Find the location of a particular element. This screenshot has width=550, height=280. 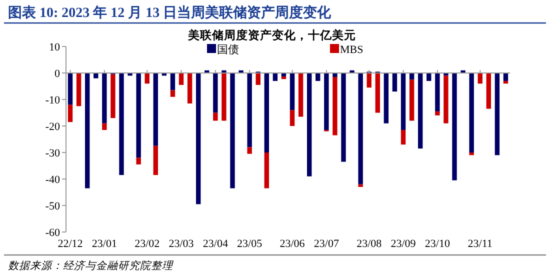

y-tick-label: -10 is located at coordinates (52, 100).